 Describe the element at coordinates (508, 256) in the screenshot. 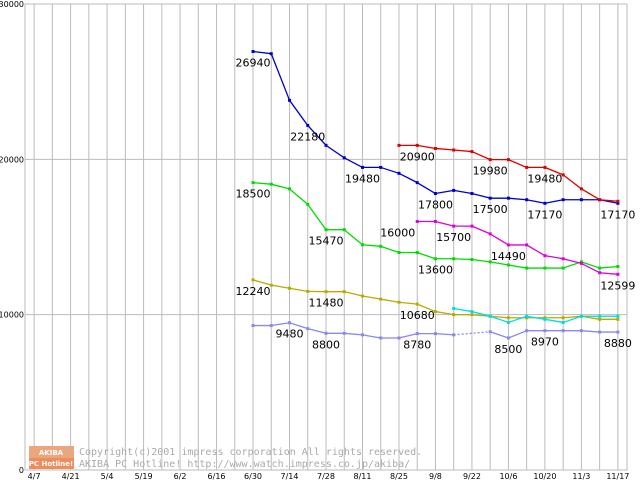

I see `data-label: 14490` at that location.